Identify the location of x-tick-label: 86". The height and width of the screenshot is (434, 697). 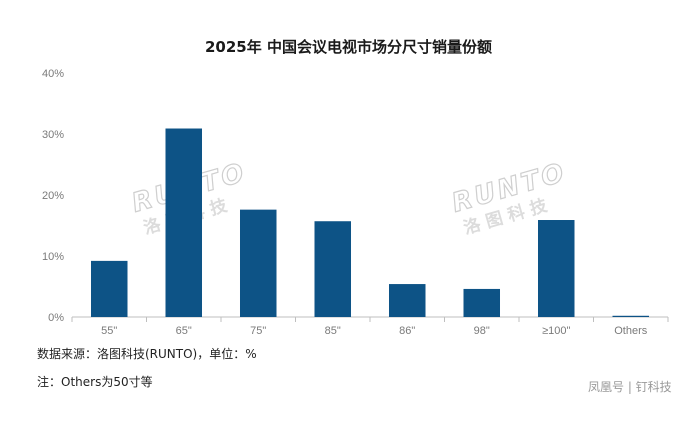
(407, 331).